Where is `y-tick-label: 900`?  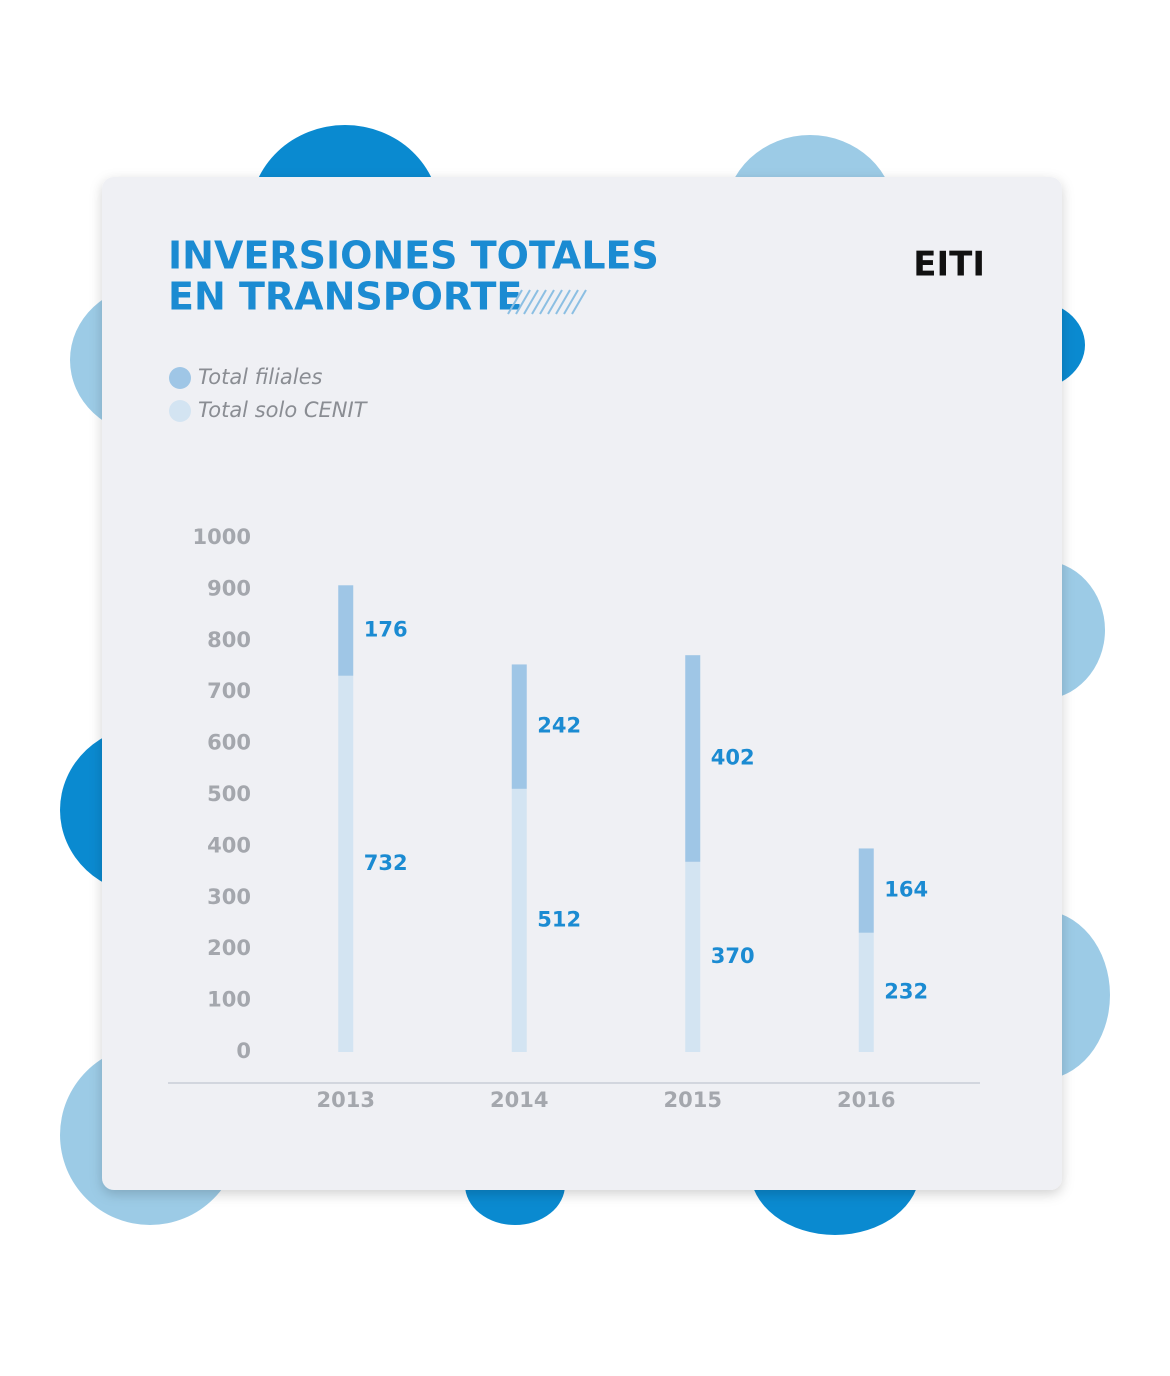 y-tick-label: 900 is located at coordinates (229, 588).